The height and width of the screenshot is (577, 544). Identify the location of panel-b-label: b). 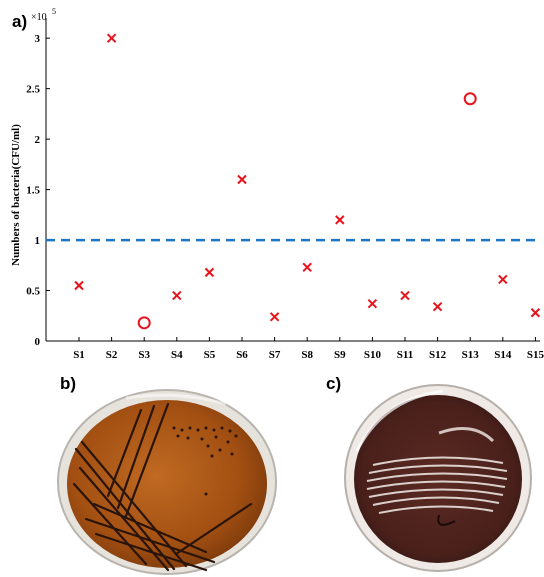
(68, 383).